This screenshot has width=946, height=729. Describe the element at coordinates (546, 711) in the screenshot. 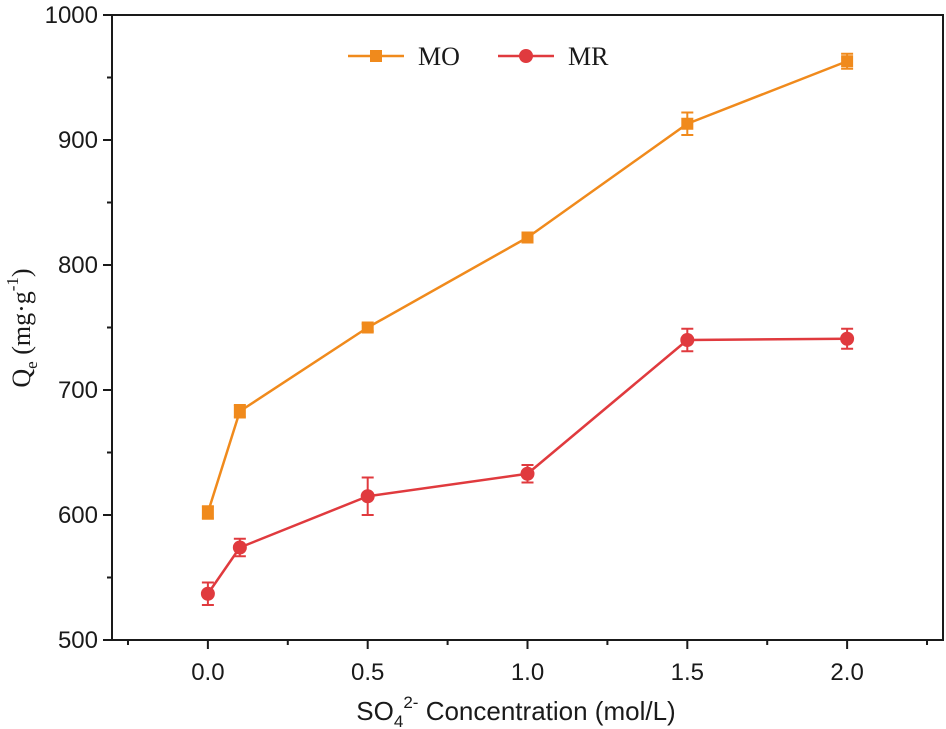

I see `x-axis-label-suffix: Concentration (mol/L)` at that location.